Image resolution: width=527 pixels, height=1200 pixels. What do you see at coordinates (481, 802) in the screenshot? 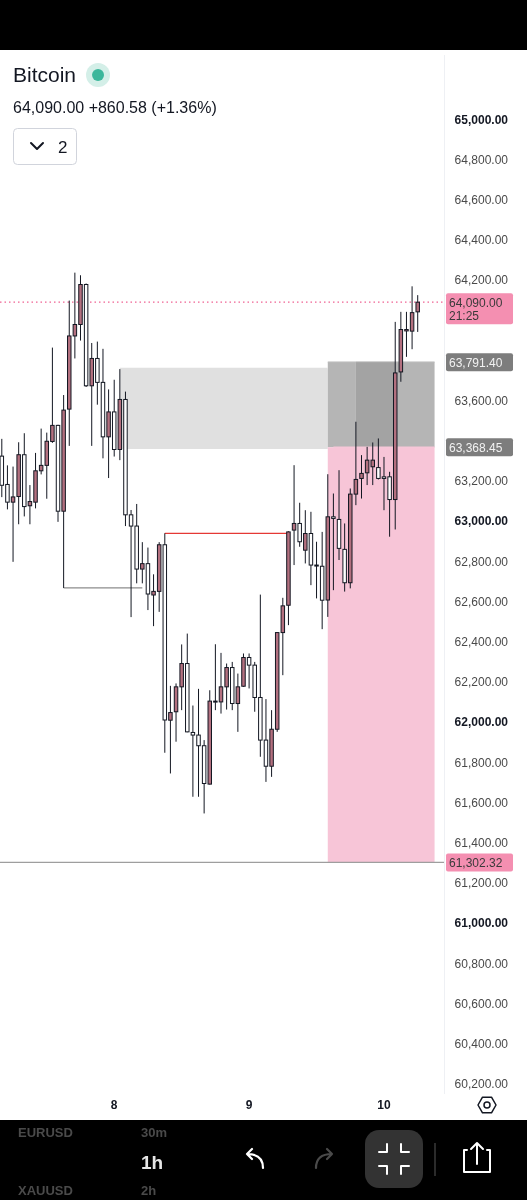
I see `y-tick-label: 61,600.00` at bounding box center [481, 802].